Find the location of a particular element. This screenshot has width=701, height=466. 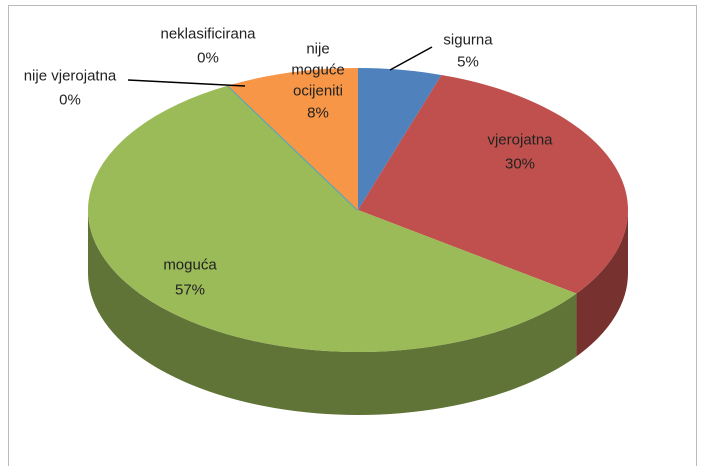

slice-value-label: 57% is located at coordinates (190, 290).